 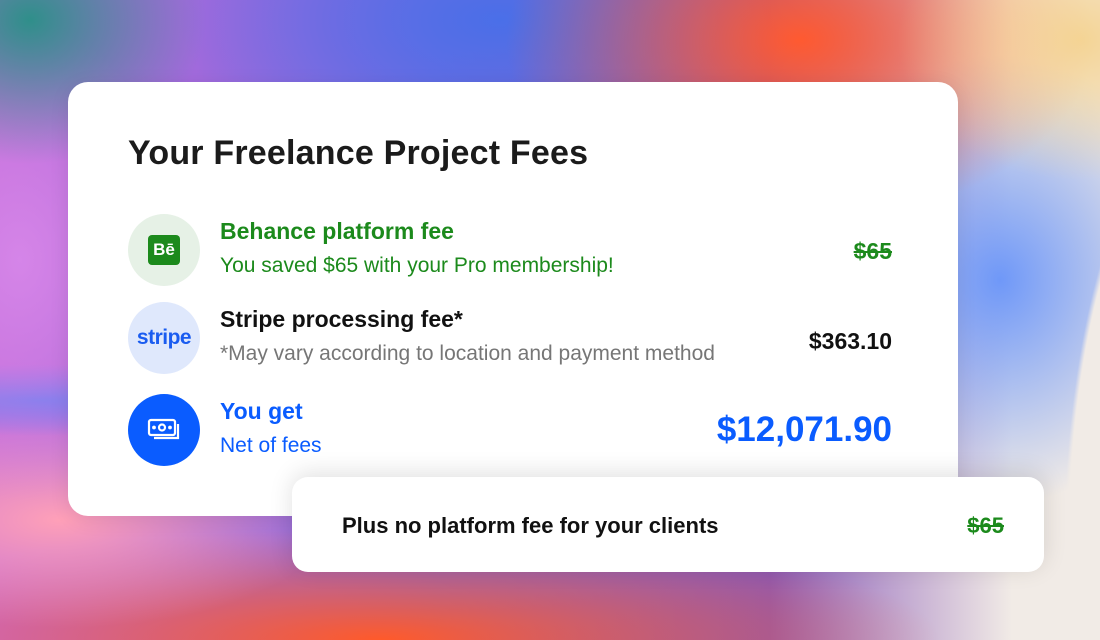 What do you see at coordinates (261, 411) in the screenshot?
I see `fee-label: You get` at bounding box center [261, 411].